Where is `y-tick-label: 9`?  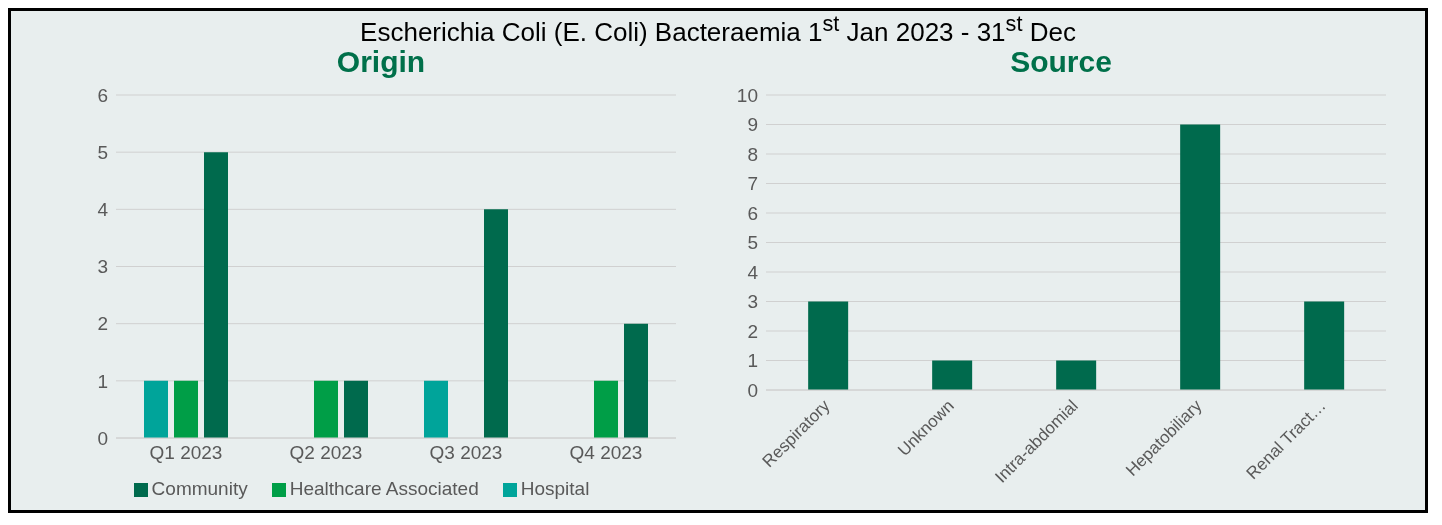 y-tick-label: 9 is located at coordinates (752, 125).